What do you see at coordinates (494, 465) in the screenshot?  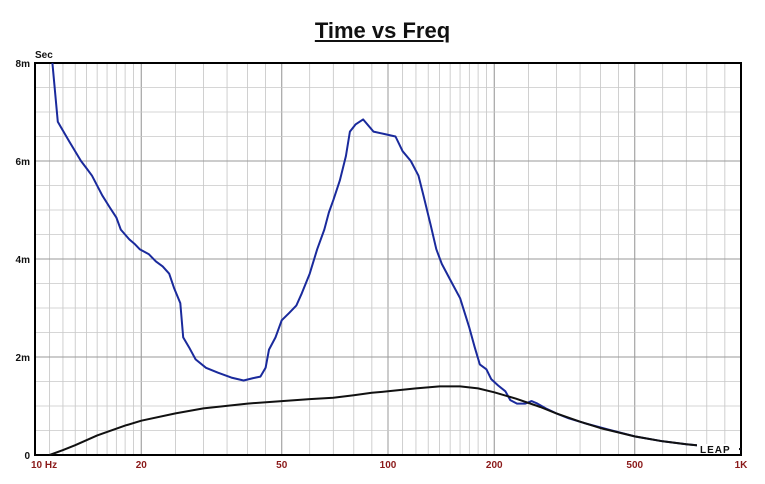 I see `x-tick-label: 200` at bounding box center [494, 465].